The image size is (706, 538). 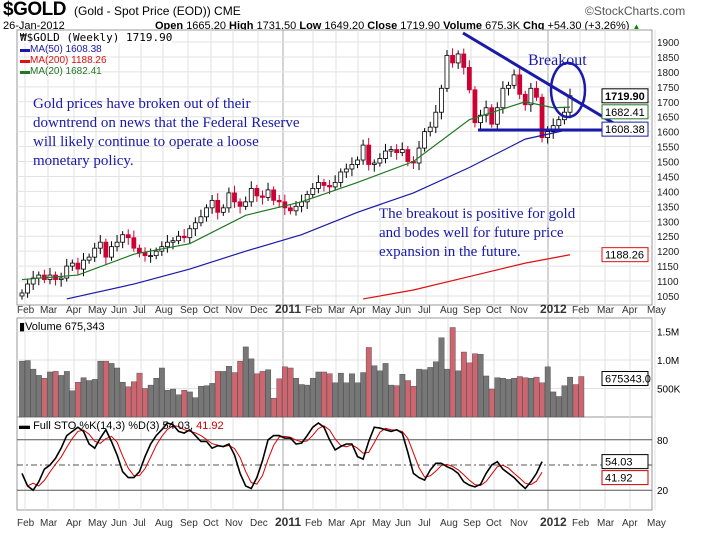 What do you see at coordinates (668, 148) in the screenshot?
I see `y-tick-label: 1550` at bounding box center [668, 148].